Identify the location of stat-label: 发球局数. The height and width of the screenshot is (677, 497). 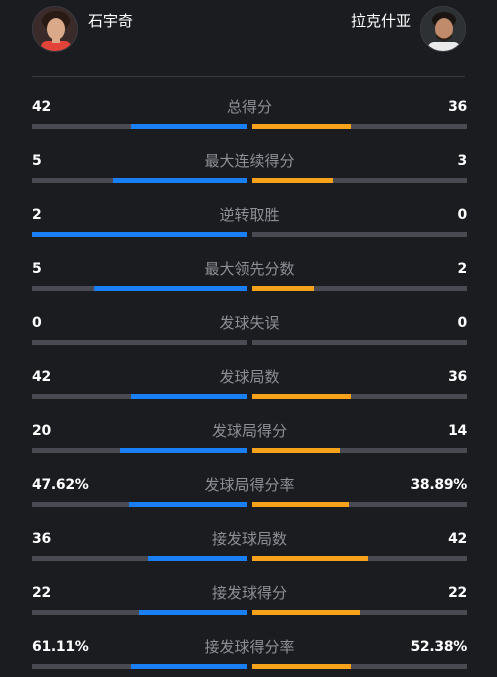
(249, 377).